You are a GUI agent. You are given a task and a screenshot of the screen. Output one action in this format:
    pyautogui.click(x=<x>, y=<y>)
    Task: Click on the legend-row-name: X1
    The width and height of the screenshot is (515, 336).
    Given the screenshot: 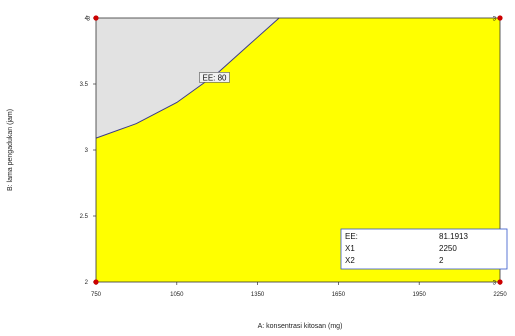 What is the action you would take?
    pyautogui.click(x=350, y=248)
    